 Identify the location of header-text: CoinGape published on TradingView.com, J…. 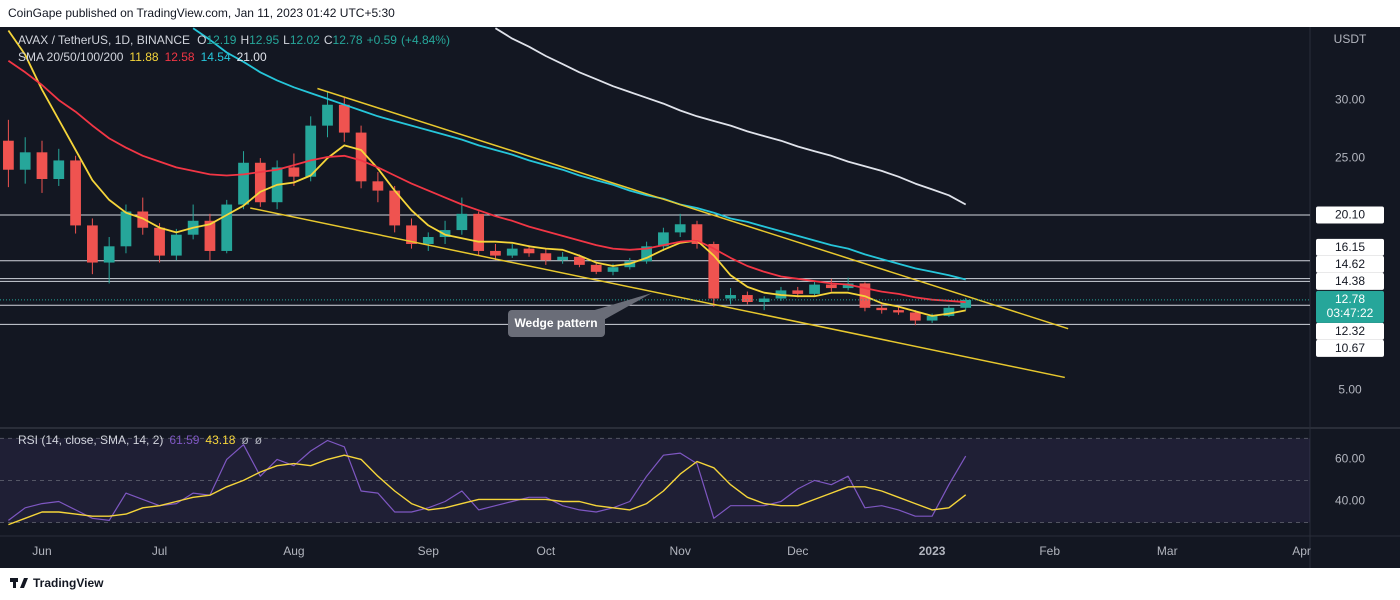
(201, 13).